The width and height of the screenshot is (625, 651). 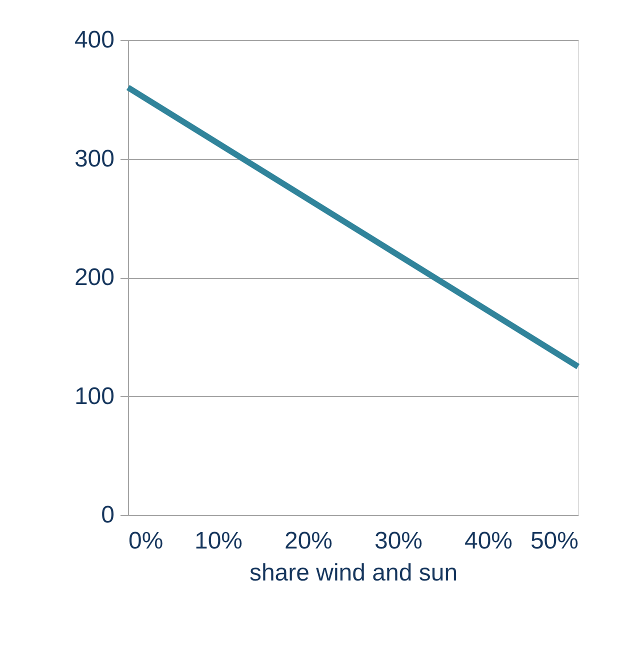 I want to click on y-tick-label: 400, so click(x=94, y=40).